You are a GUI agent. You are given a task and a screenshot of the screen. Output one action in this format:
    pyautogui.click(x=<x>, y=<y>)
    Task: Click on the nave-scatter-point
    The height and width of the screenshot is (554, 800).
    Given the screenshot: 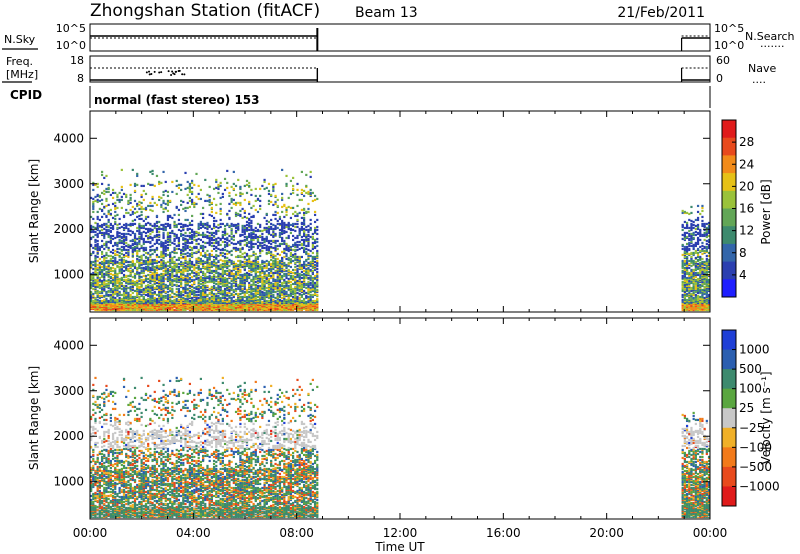 What is the action you would take?
    pyautogui.click(x=175, y=71)
    